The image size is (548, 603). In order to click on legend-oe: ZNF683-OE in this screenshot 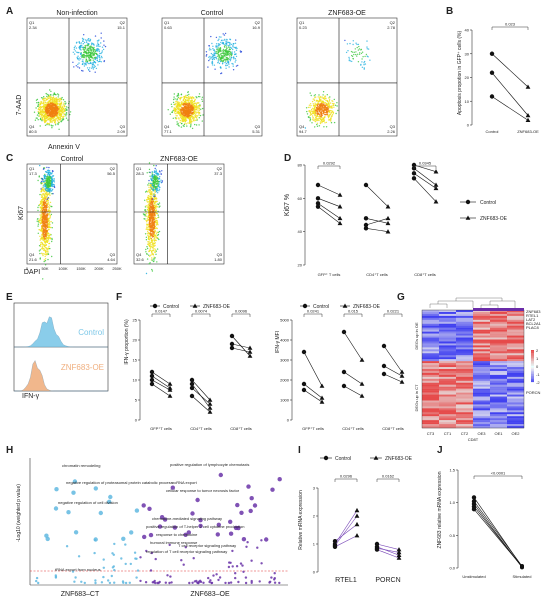, I will do `click(217, 307)`.